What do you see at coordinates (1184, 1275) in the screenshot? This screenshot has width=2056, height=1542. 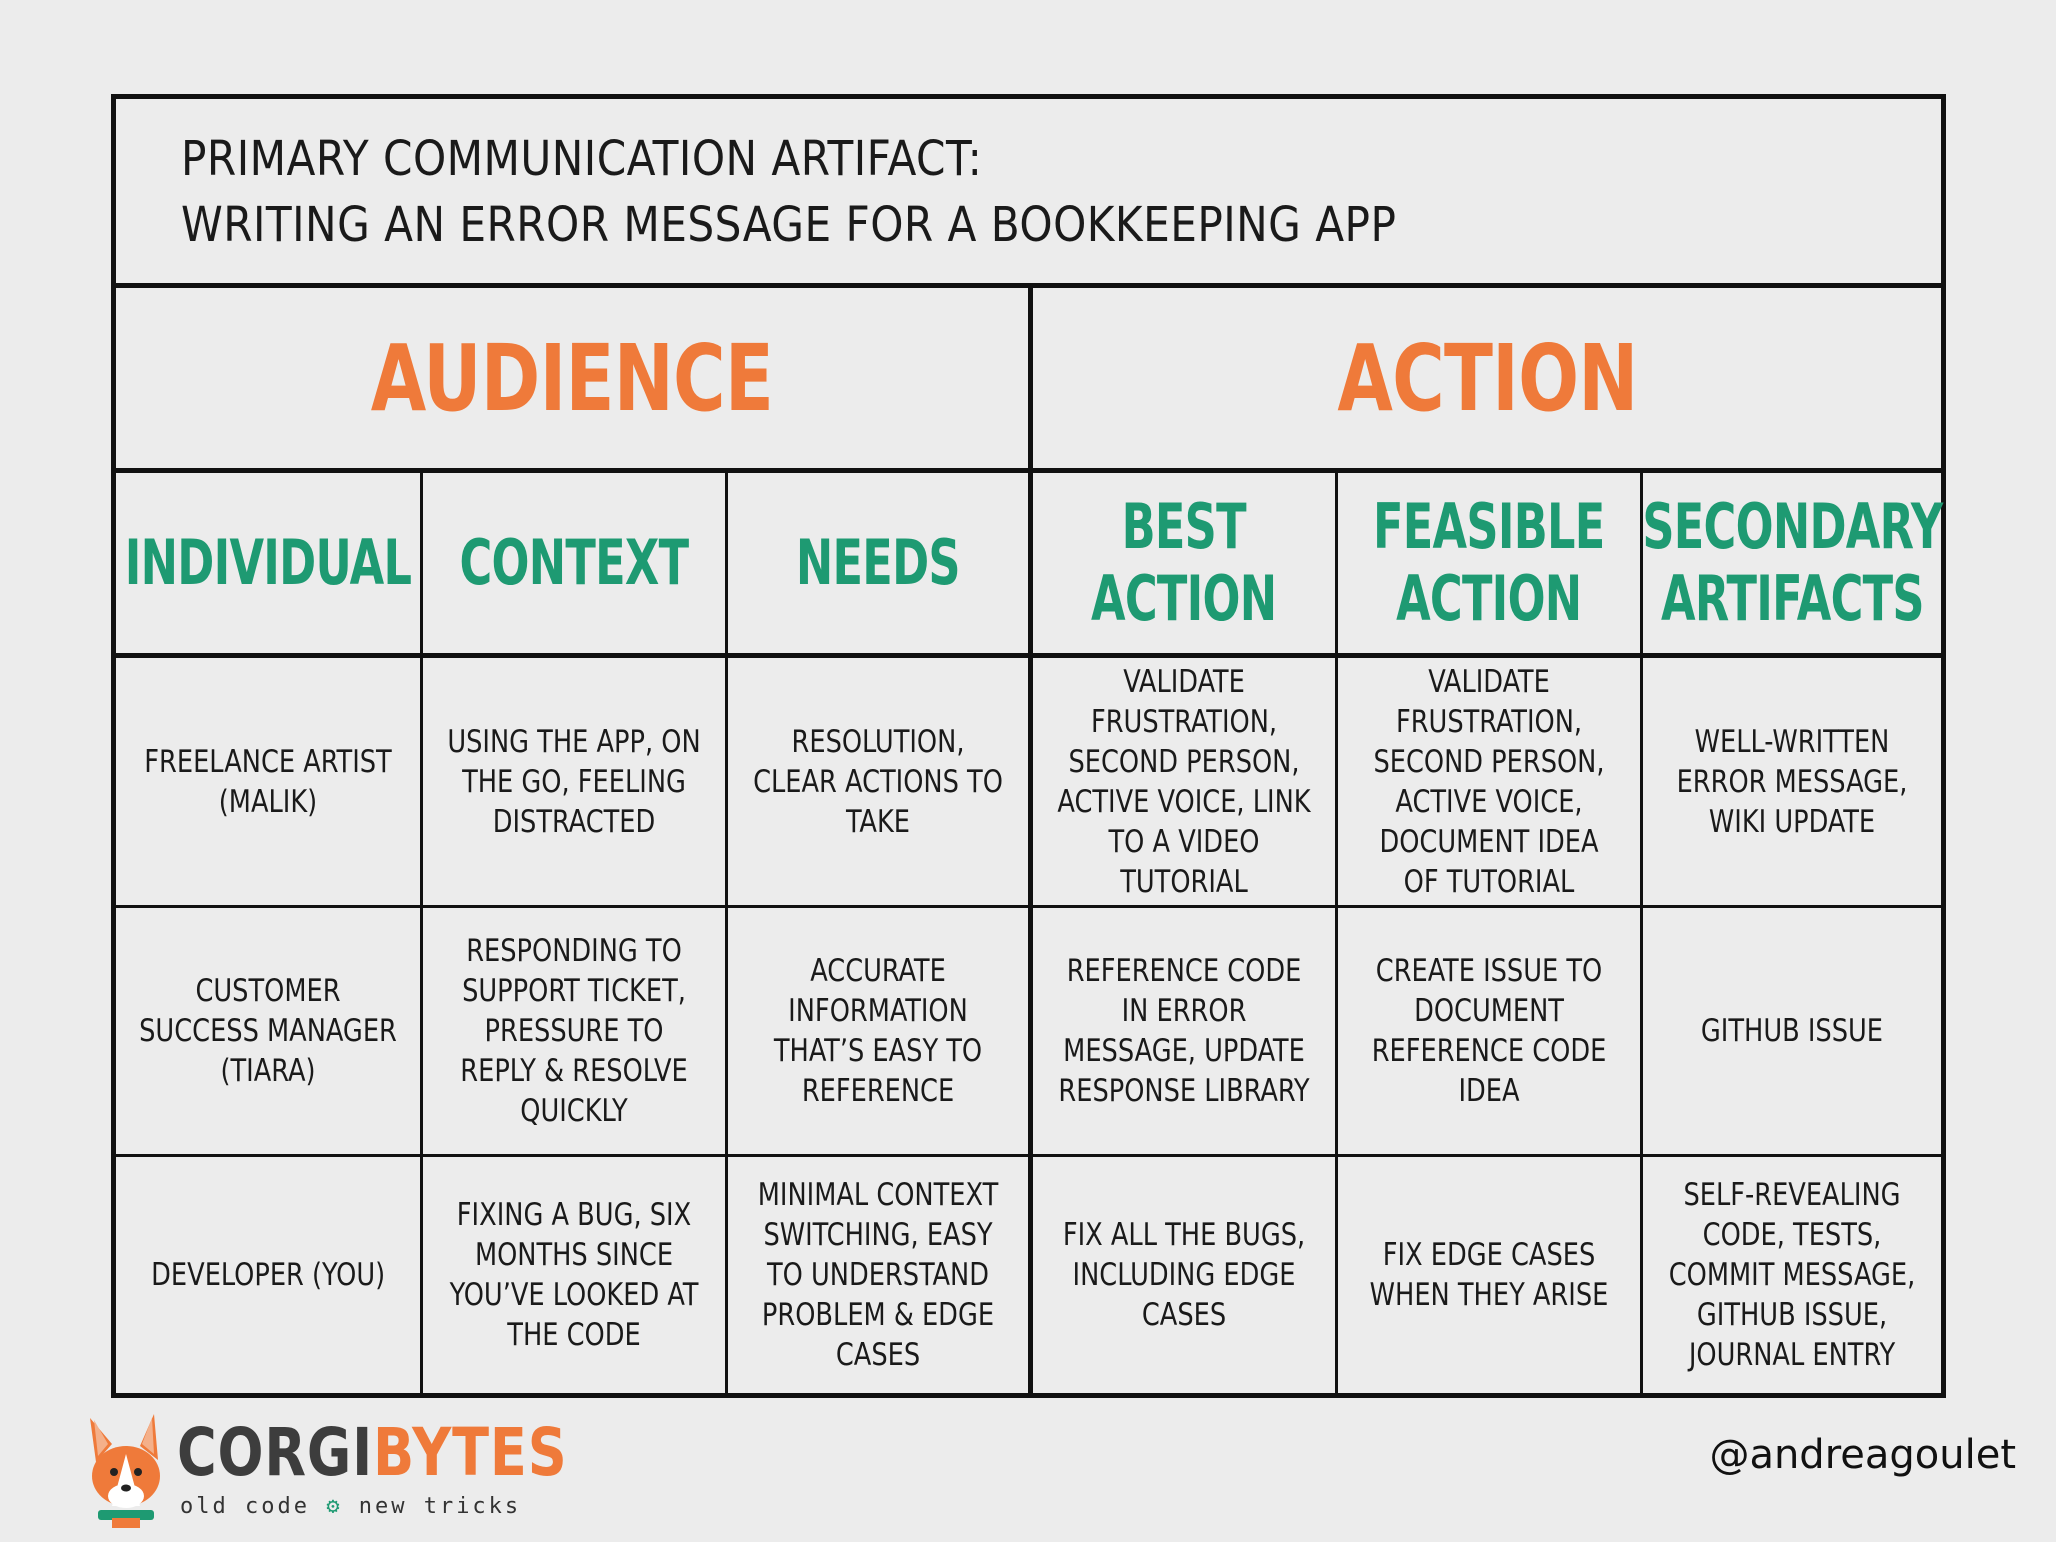 I see `table-cell-best-action: FIX ALL THE BUGS, INCLUDING EDGE CASES` at bounding box center [1184, 1275].